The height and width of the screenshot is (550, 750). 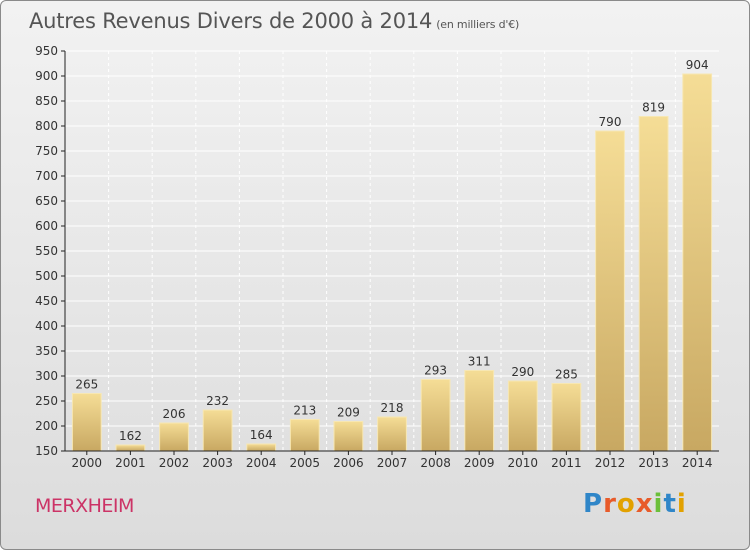 What do you see at coordinates (46, 101) in the screenshot?
I see `y-tick-label: 850` at bounding box center [46, 101].